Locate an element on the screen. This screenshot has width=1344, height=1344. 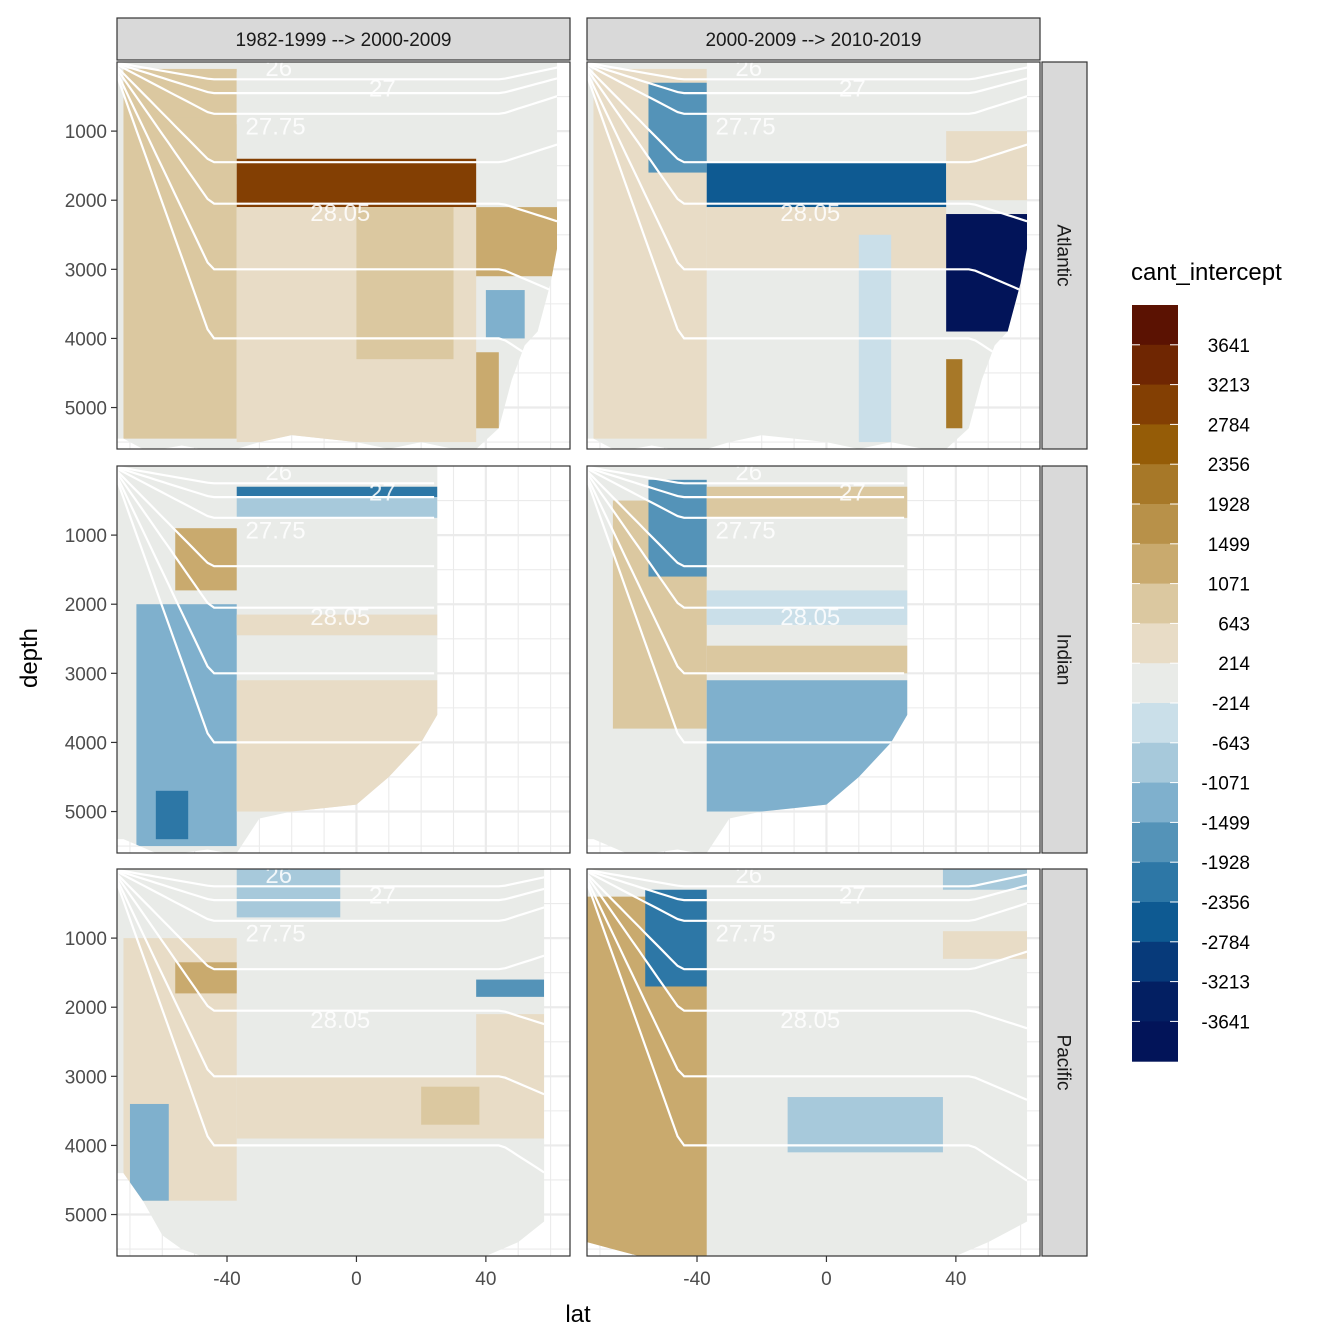
y-axis-title: depth is located at coordinates (29, 658).